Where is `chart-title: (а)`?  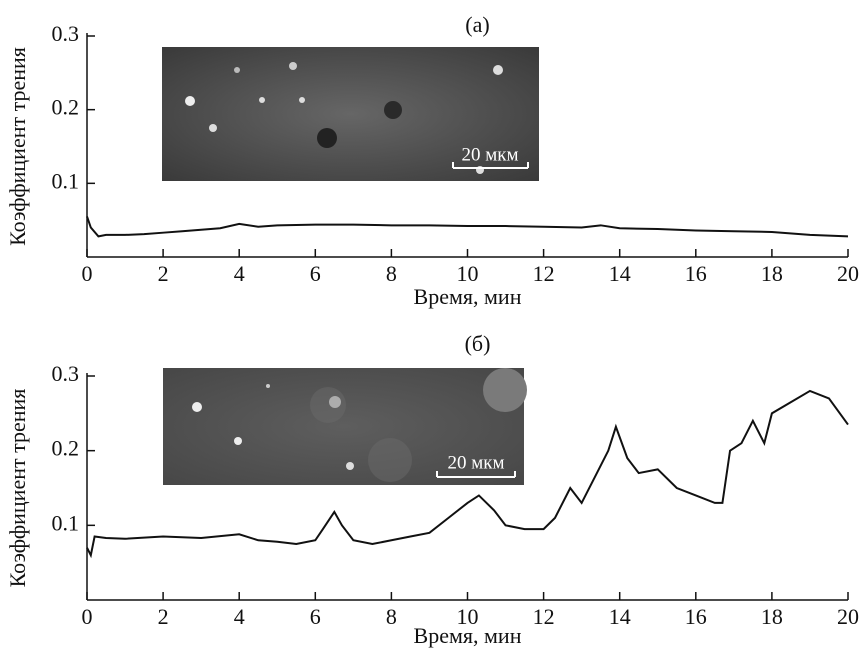 chart-title: (а) is located at coordinates (477, 24).